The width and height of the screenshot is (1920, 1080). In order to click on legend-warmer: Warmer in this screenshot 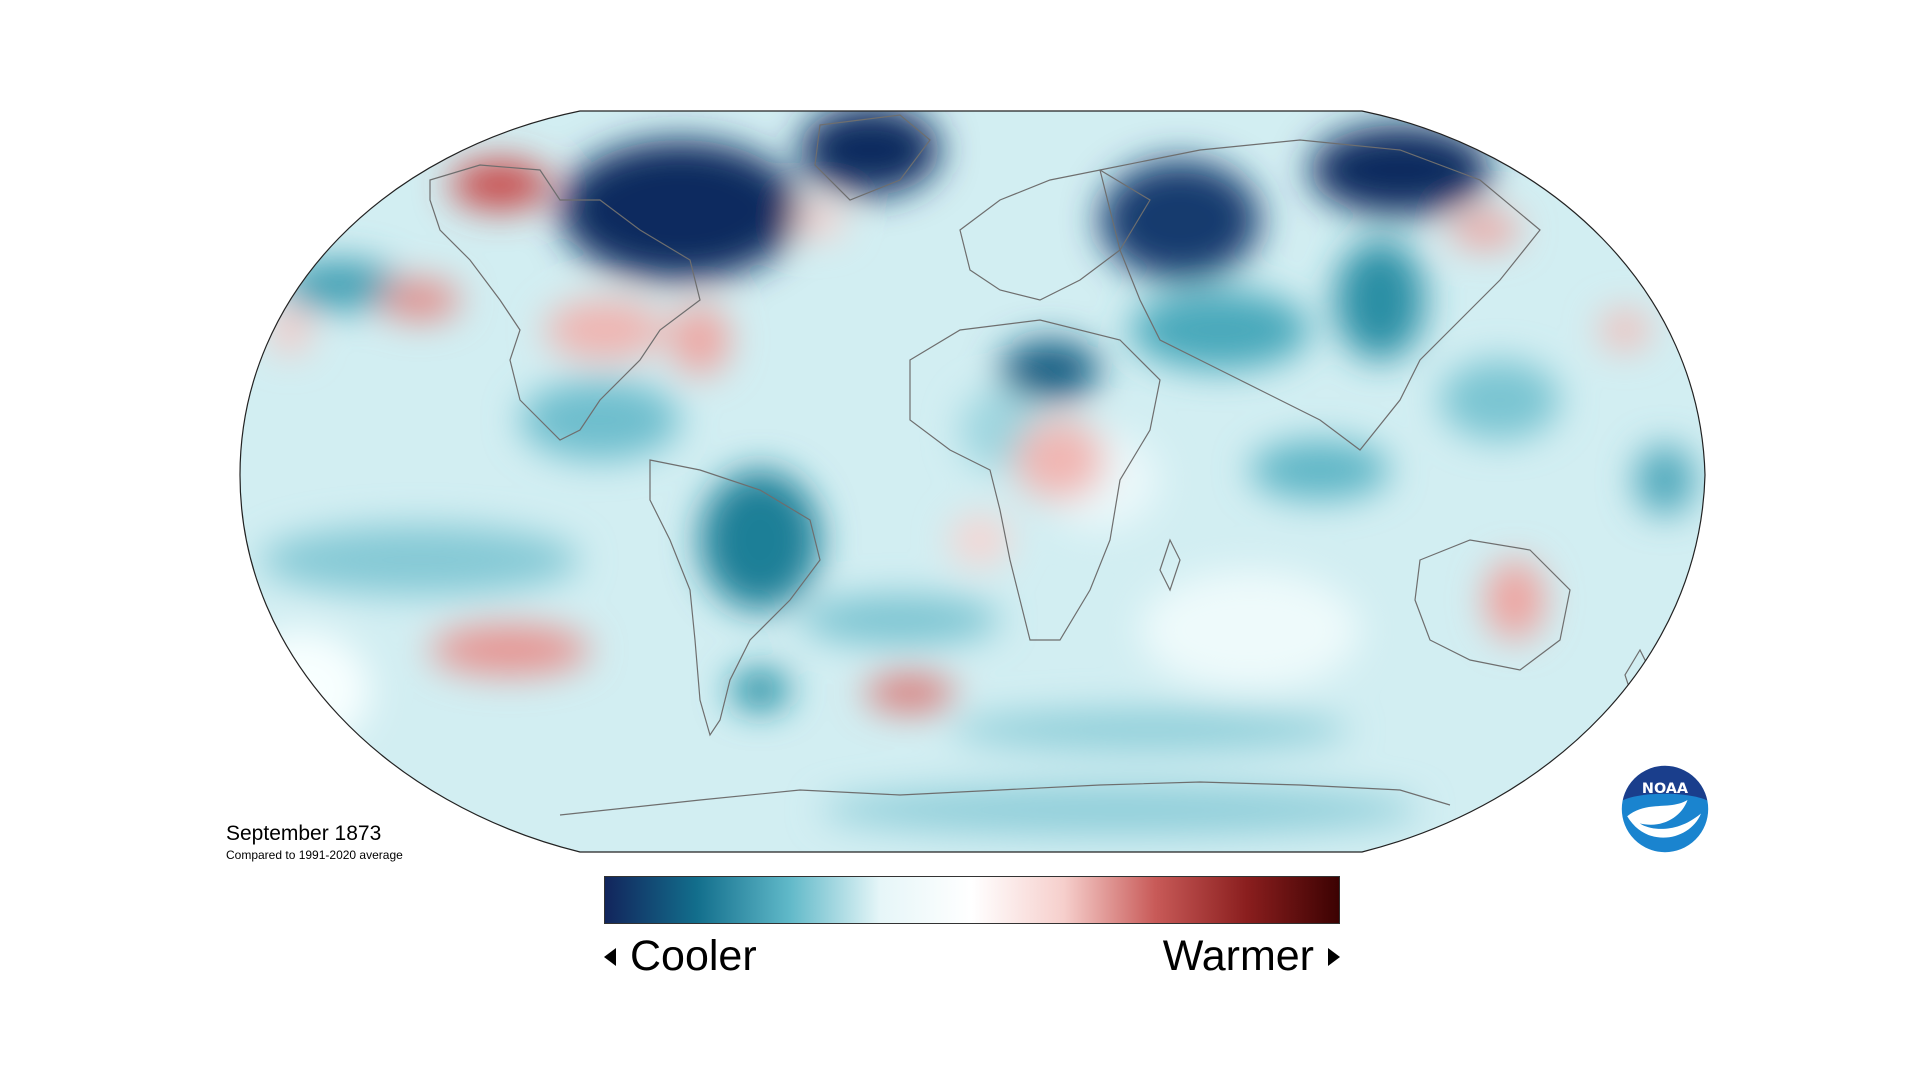, I will do `click(1251, 956)`.